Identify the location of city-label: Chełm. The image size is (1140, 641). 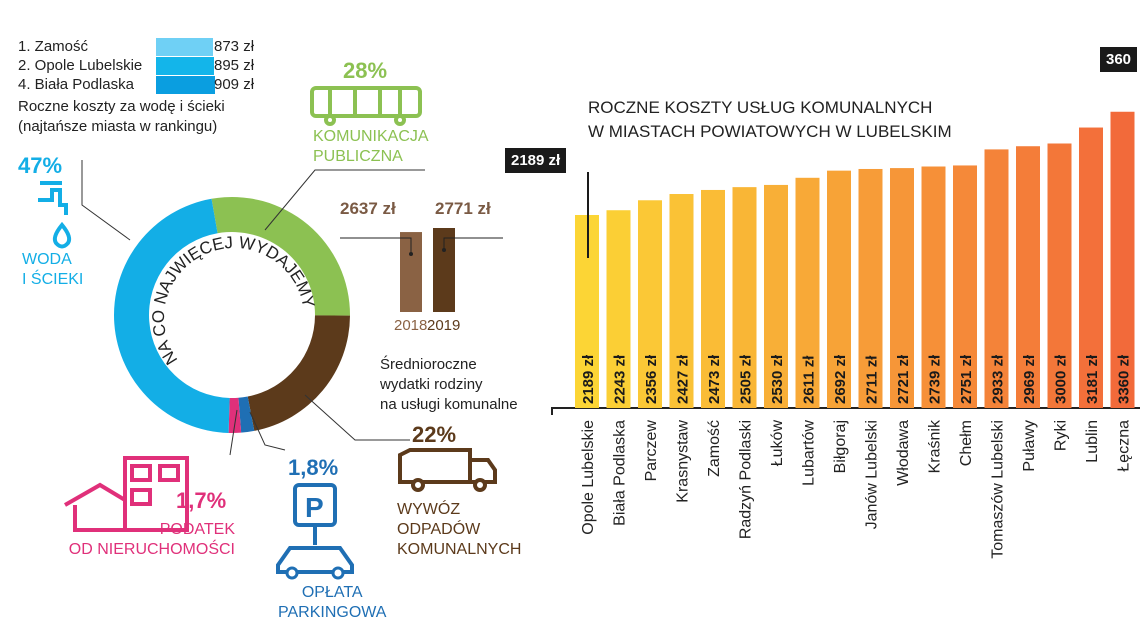
(966, 443).